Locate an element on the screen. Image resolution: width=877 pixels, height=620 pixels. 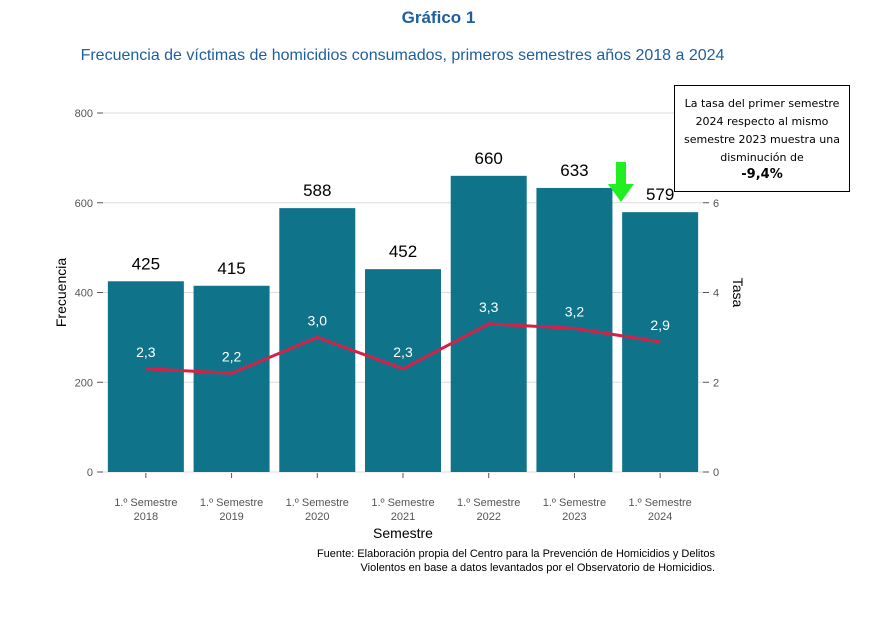
rate-value-label: 2,9 is located at coordinates (660, 325).